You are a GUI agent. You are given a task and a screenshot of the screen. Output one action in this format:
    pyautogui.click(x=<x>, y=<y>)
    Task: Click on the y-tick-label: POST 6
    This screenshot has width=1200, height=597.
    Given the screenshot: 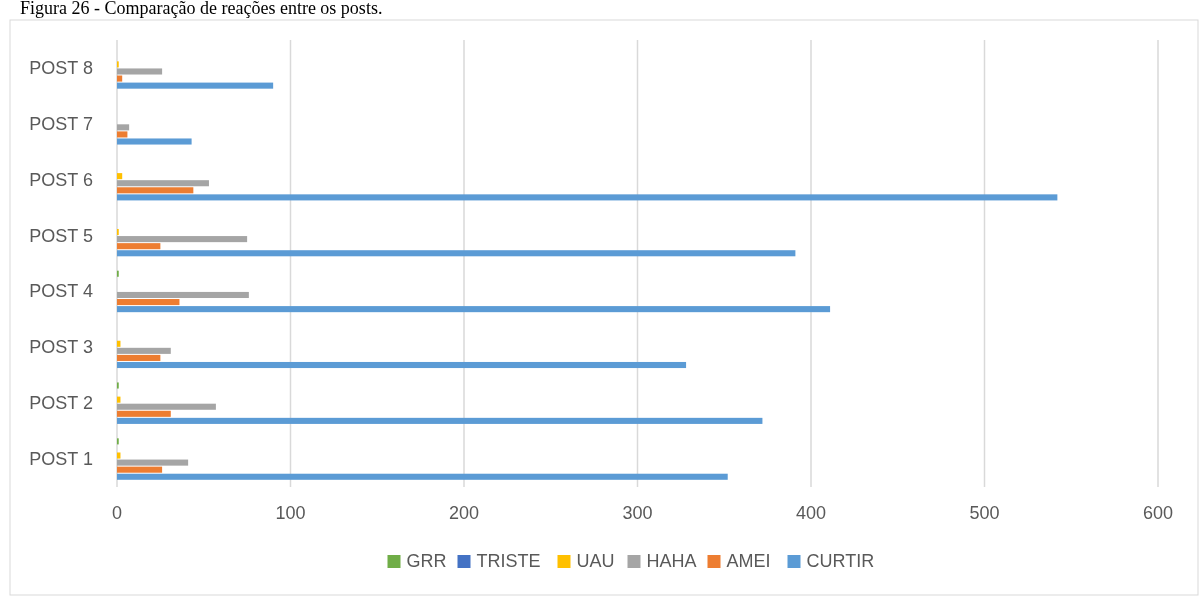 What is the action you would take?
    pyautogui.click(x=61, y=179)
    